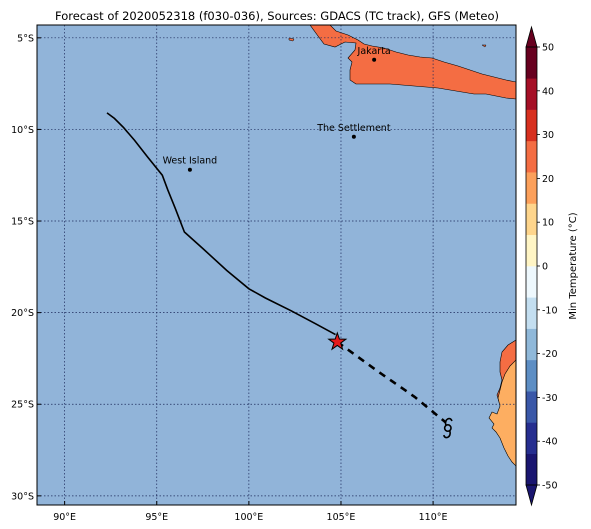 This screenshot has height=529, width=591. What do you see at coordinates (25, 38) in the screenshot?
I see `lat-tick-label: 5°S` at bounding box center [25, 38].